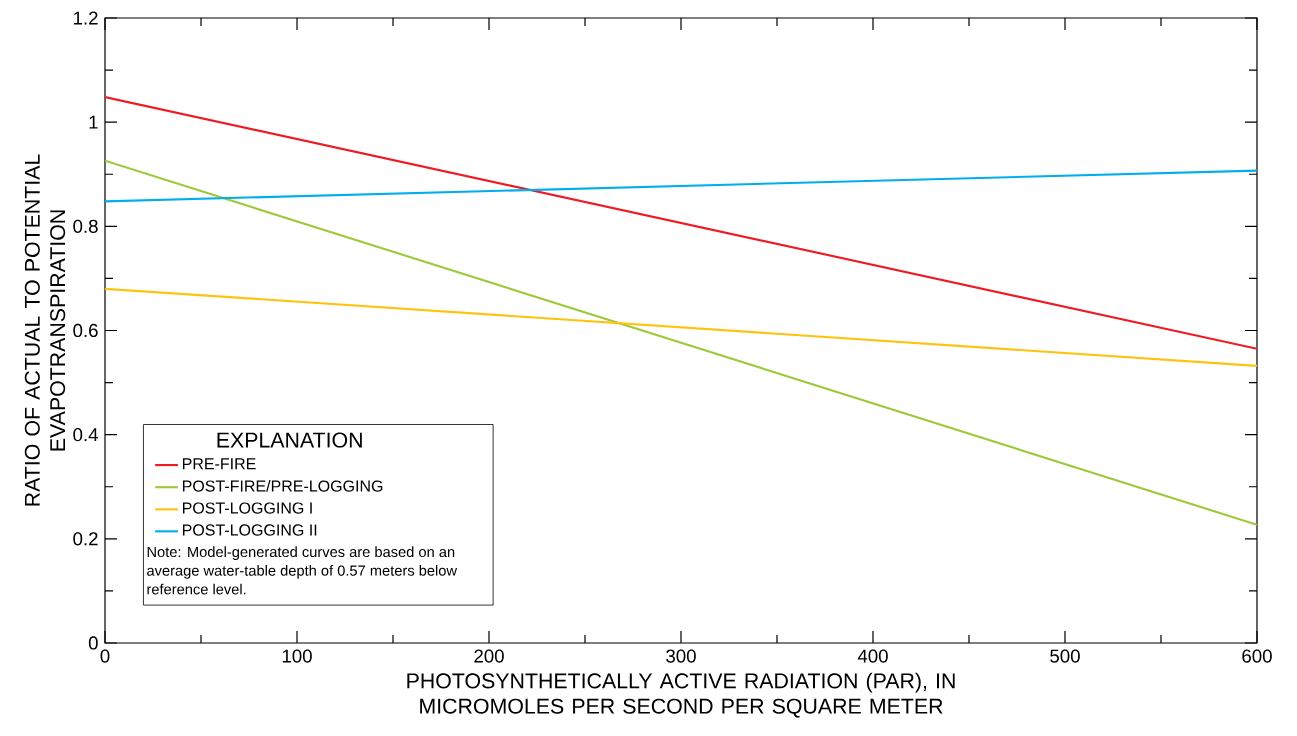 This screenshot has height=736, width=1297. What do you see at coordinates (85, 435) in the screenshot?
I see `y-tick-label: 0.4` at bounding box center [85, 435].